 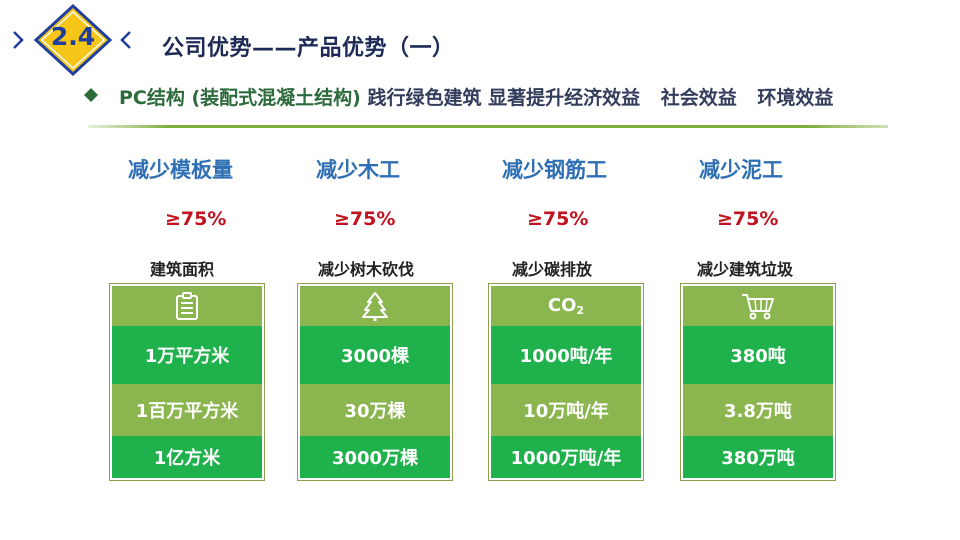 I want to click on card-value: 1亿方米, so click(x=187, y=457).